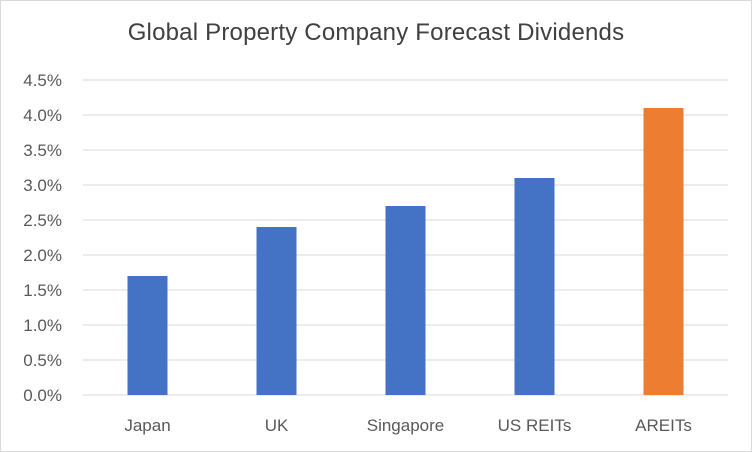  I want to click on bar-japan, so click(147, 335).